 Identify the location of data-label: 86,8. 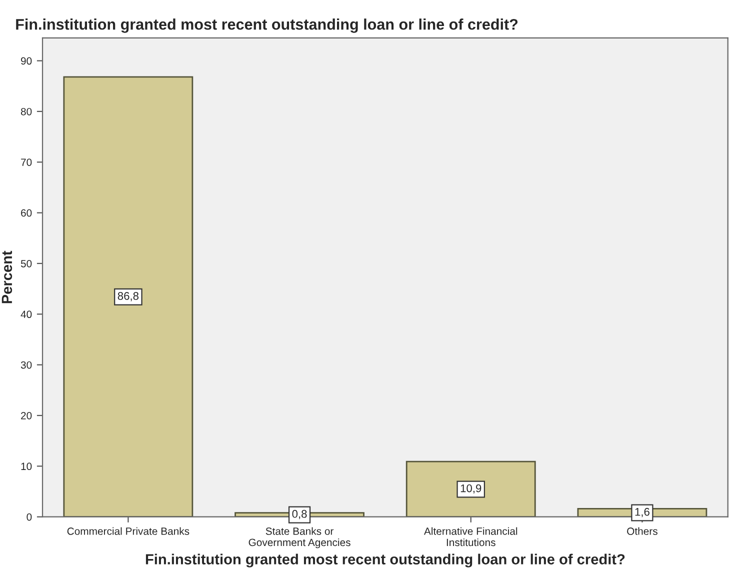
(128, 297).